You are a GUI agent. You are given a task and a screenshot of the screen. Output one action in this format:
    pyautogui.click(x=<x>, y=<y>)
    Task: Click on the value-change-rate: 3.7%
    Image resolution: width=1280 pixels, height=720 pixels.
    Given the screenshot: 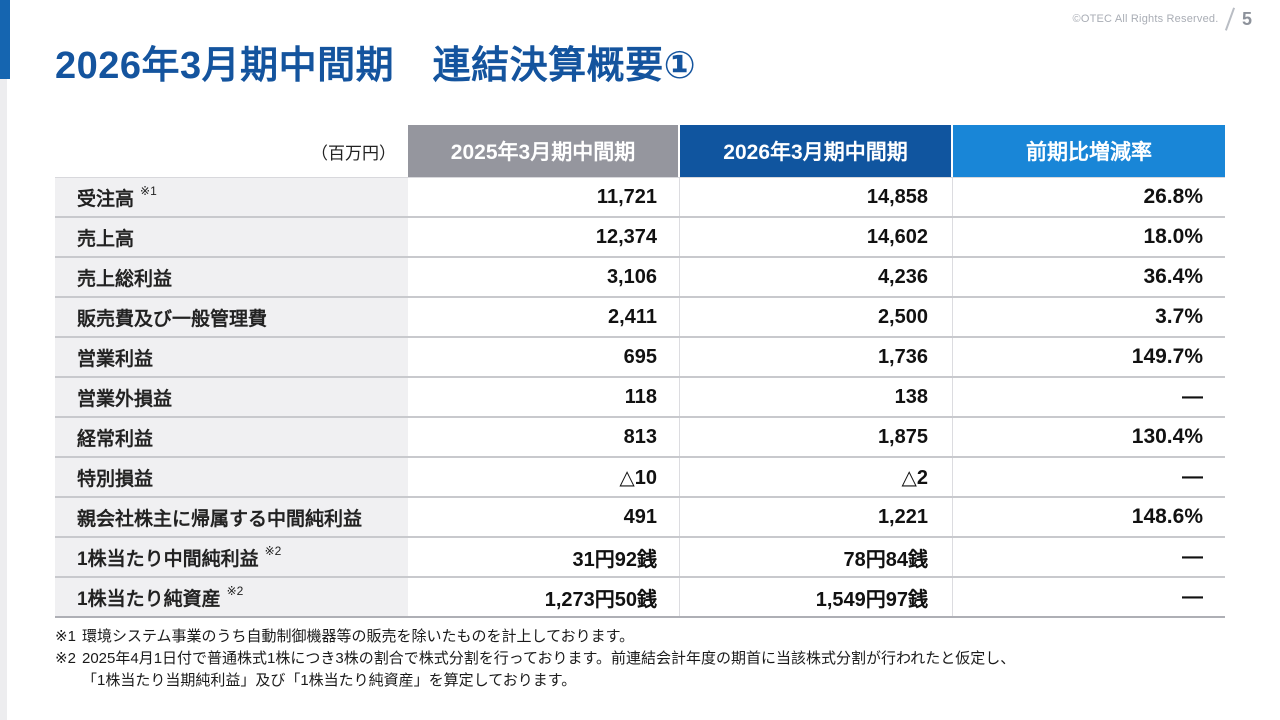 What is the action you would take?
    pyautogui.click(x=1179, y=316)
    